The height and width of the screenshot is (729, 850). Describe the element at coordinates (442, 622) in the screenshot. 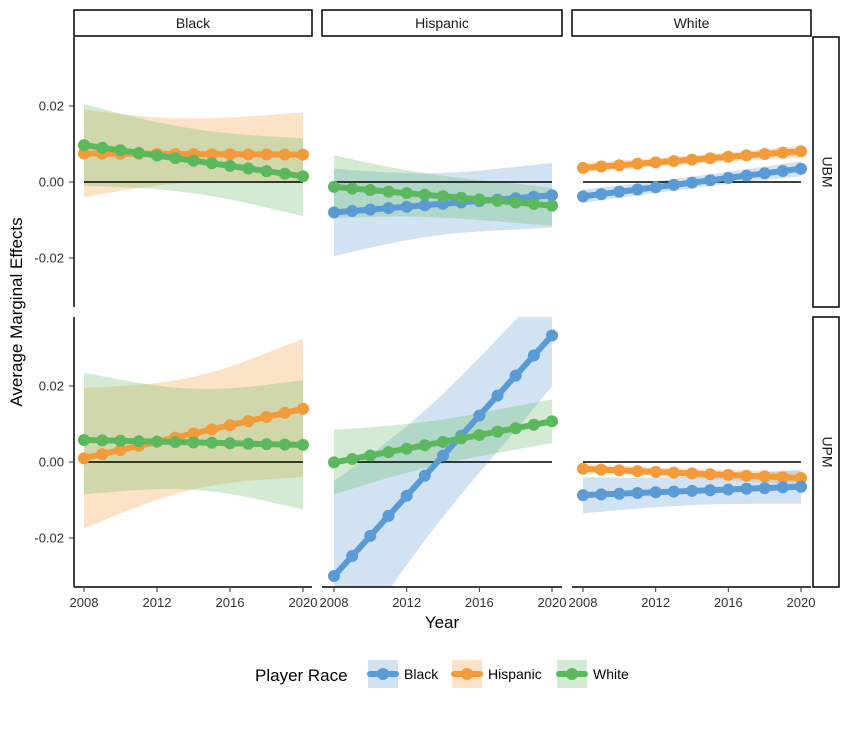

I see `x-axis-title: Year` at that location.